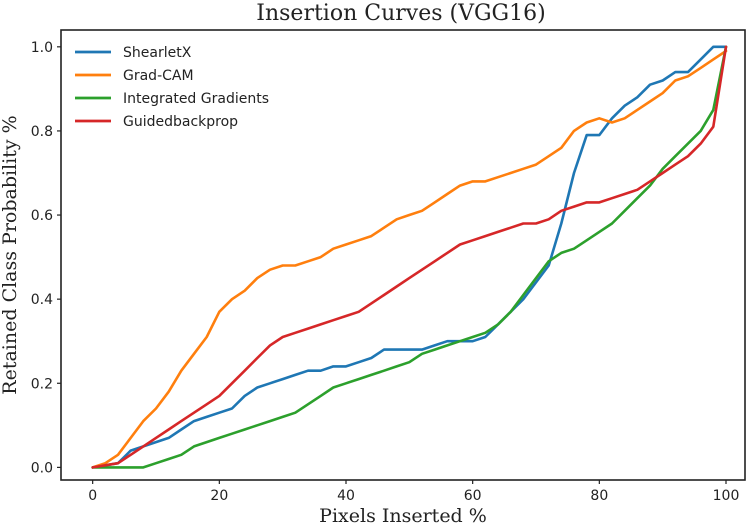 Image resolution: width=747 pixels, height=527 pixels. What do you see at coordinates (42, 300) in the screenshot?
I see `y-tick-label: 0.4` at bounding box center [42, 300].